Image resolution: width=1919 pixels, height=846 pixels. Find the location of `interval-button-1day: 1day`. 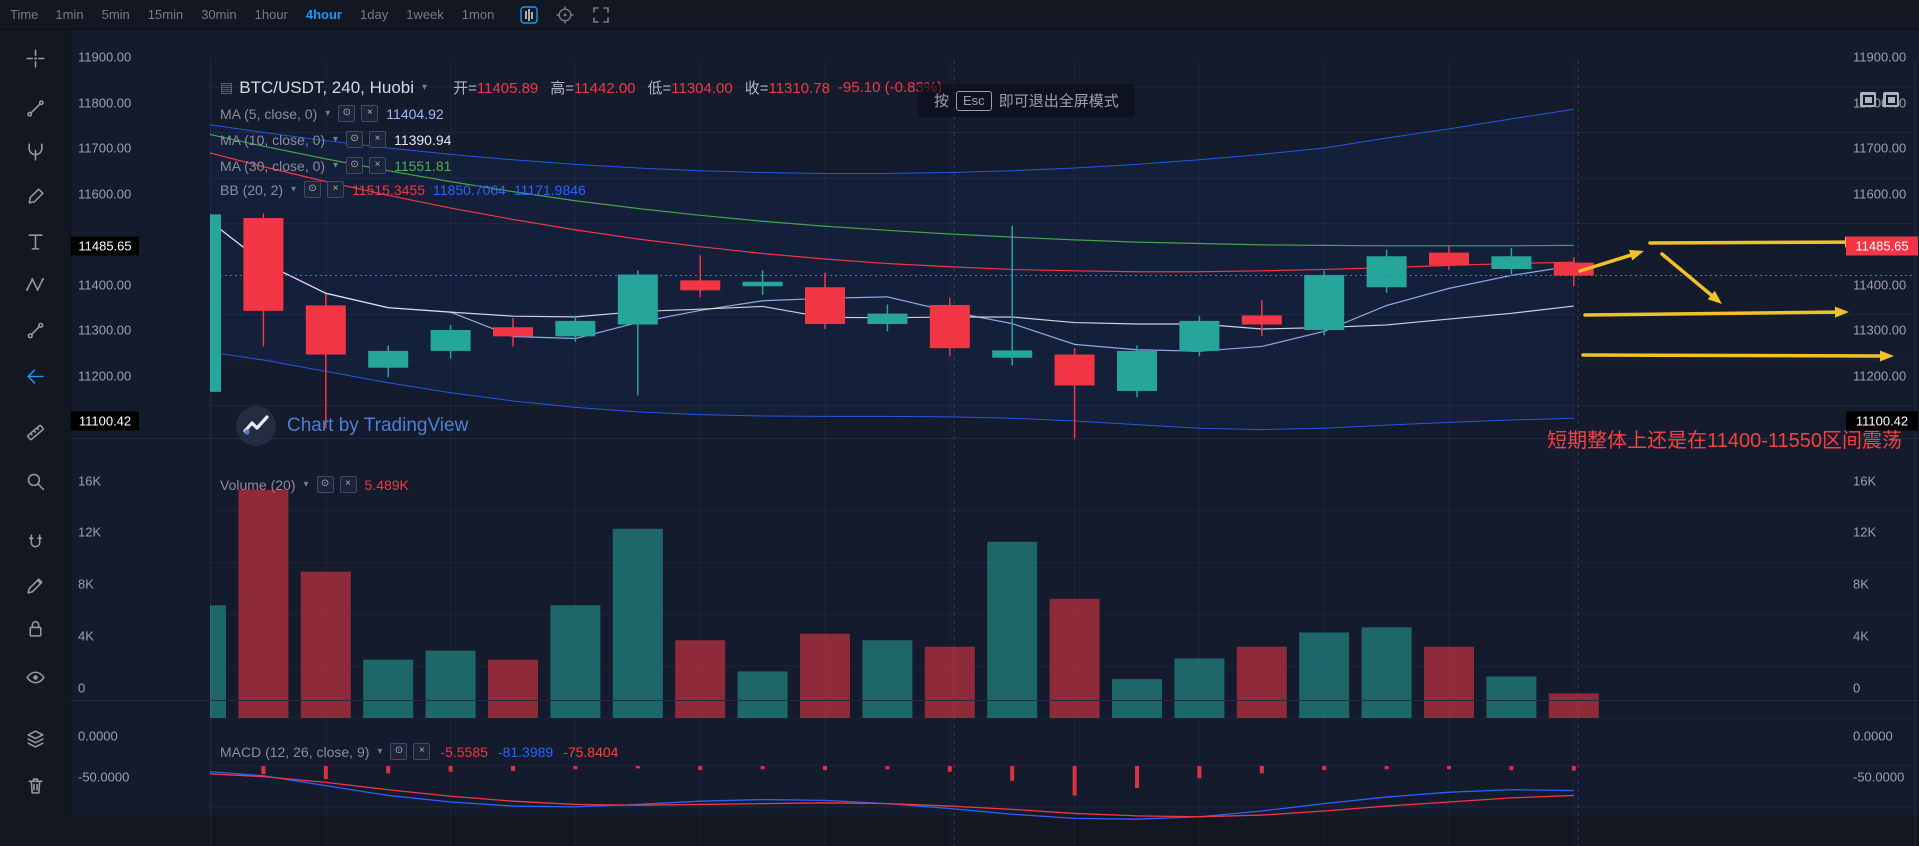

interval-button-1day: 1day is located at coordinates (374, 14).